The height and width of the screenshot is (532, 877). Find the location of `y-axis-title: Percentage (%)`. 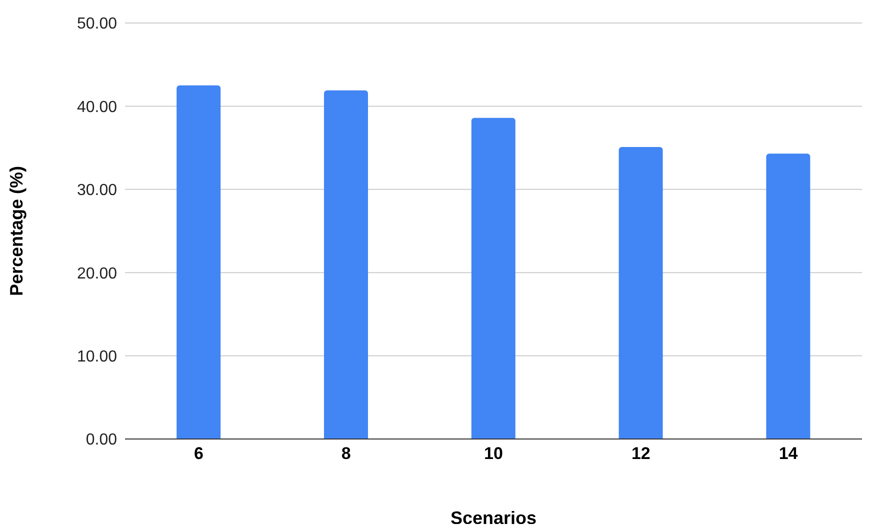

y-axis-title: Percentage (%) is located at coordinates (16, 231).